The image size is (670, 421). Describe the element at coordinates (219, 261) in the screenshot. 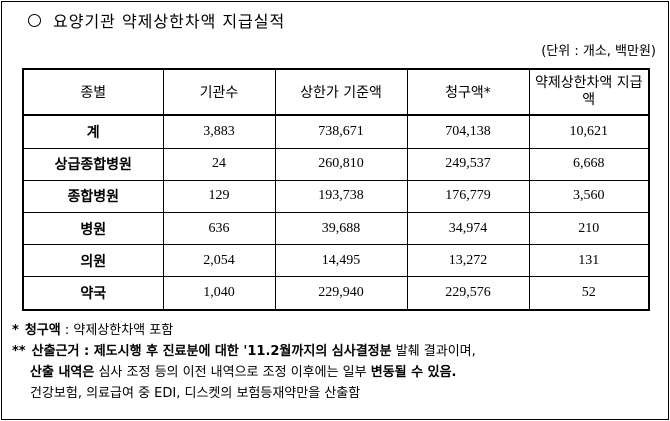

I see `cell: 2,054` at that location.